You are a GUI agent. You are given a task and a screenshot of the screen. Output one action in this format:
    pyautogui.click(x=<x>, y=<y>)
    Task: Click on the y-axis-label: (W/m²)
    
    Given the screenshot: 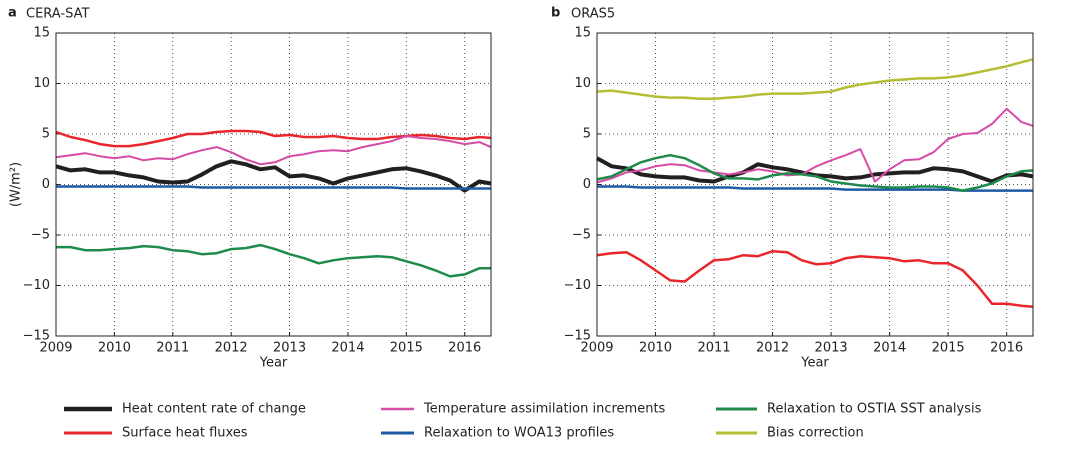 What is the action you would take?
    pyautogui.click(x=16, y=184)
    